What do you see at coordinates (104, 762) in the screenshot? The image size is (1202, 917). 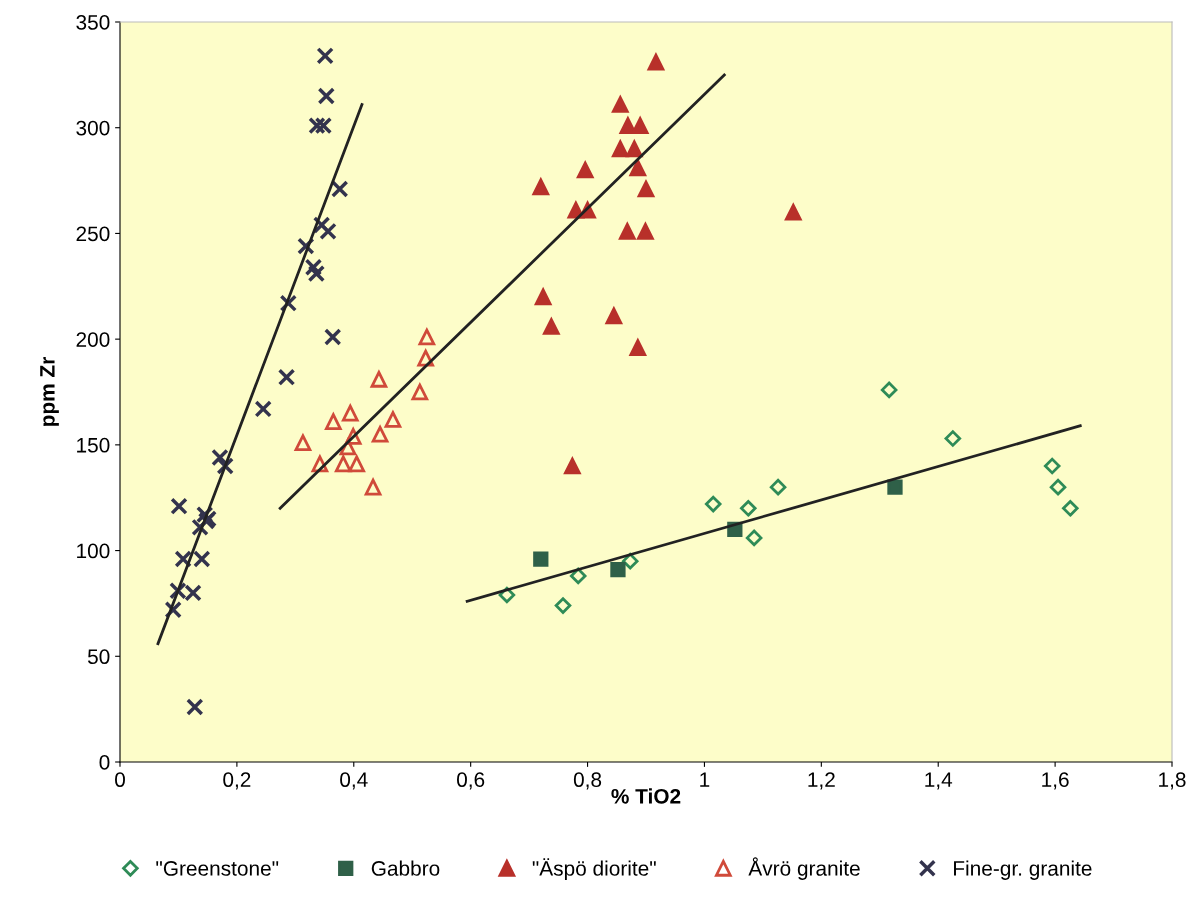 I see `y-tick-label: 0` at bounding box center [104, 762].